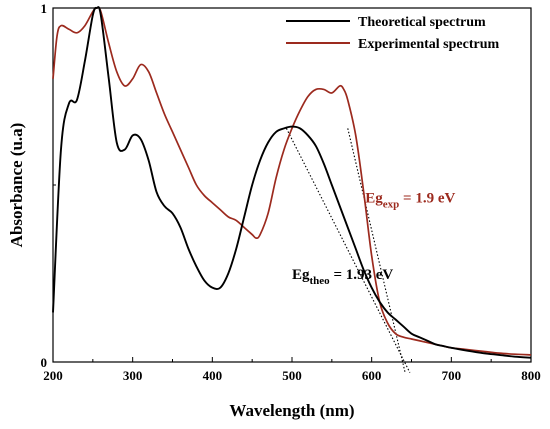 This screenshot has width=550, height=429. What do you see at coordinates (291, 410) in the screenshot?
I see `x-axis-label: Wavelength (nm)` at bounding box center [291, 410].